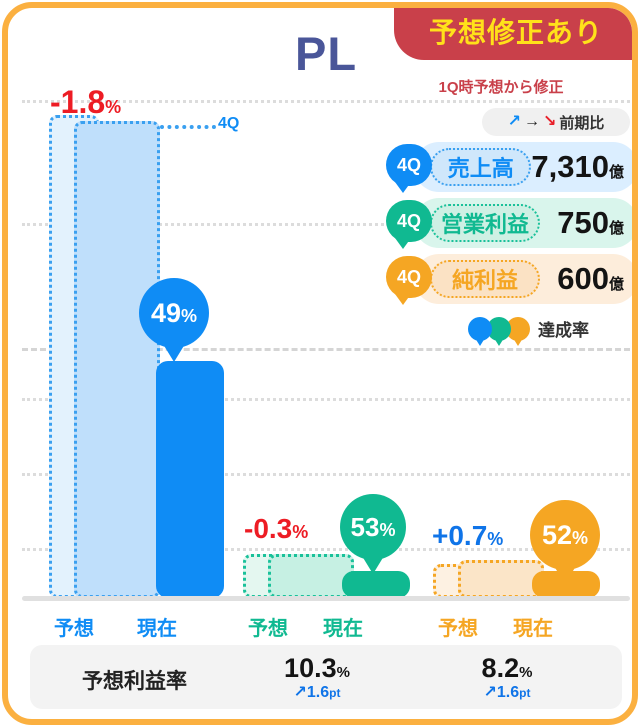  I want to click on yoy-legend: ↗ → ↘ 前期比, so click(556, 122).